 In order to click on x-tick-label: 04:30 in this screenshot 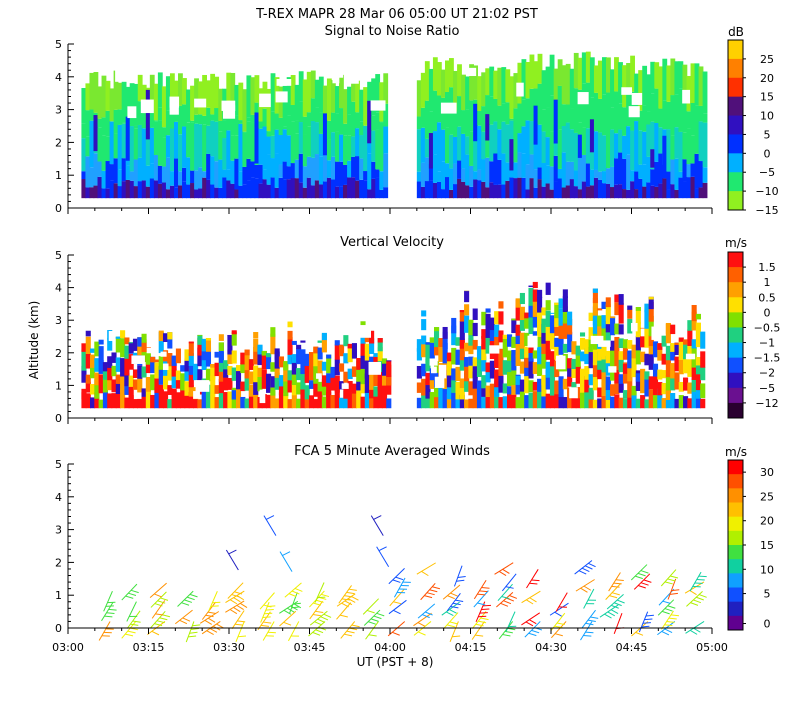, I will do `click(551, 647)`.